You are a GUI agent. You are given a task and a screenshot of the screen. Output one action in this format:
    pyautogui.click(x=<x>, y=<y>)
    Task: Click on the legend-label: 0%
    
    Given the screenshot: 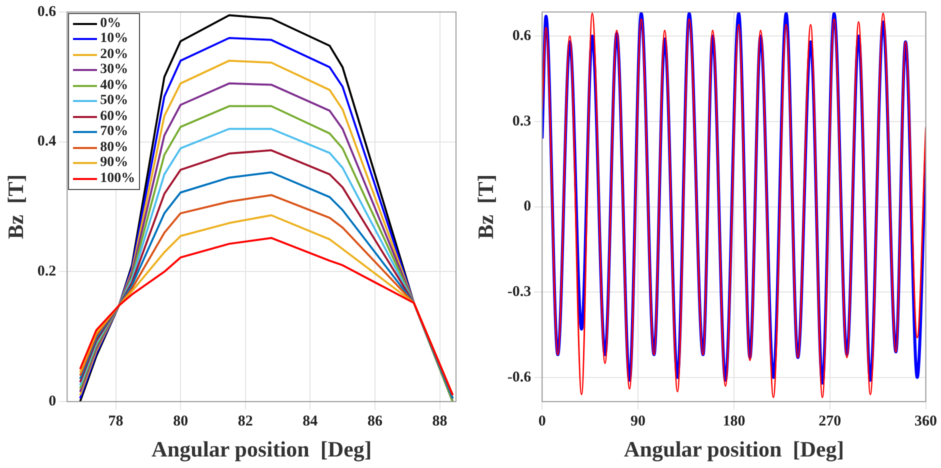 What is the action you would take?
    pyautogui.click(x=111, y=24)
    